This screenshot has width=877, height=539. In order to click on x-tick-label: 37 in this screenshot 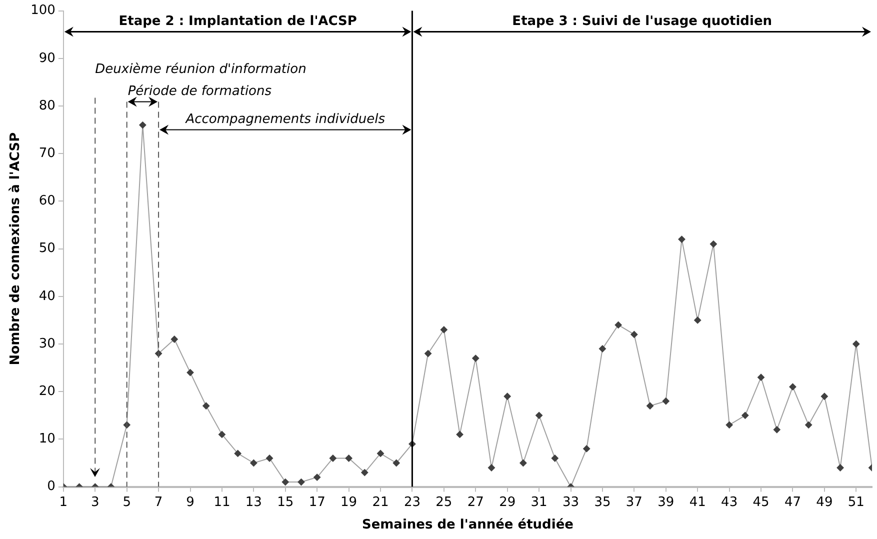, I will do `click(634, 502)`.